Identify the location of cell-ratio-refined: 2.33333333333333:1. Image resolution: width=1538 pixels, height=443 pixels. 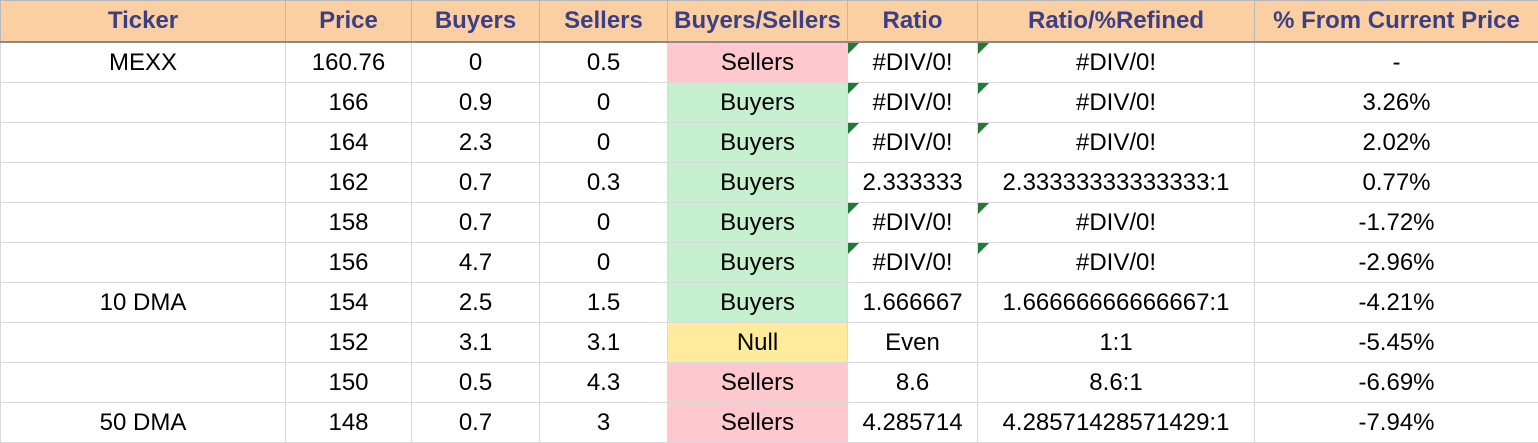
(1116, 183).